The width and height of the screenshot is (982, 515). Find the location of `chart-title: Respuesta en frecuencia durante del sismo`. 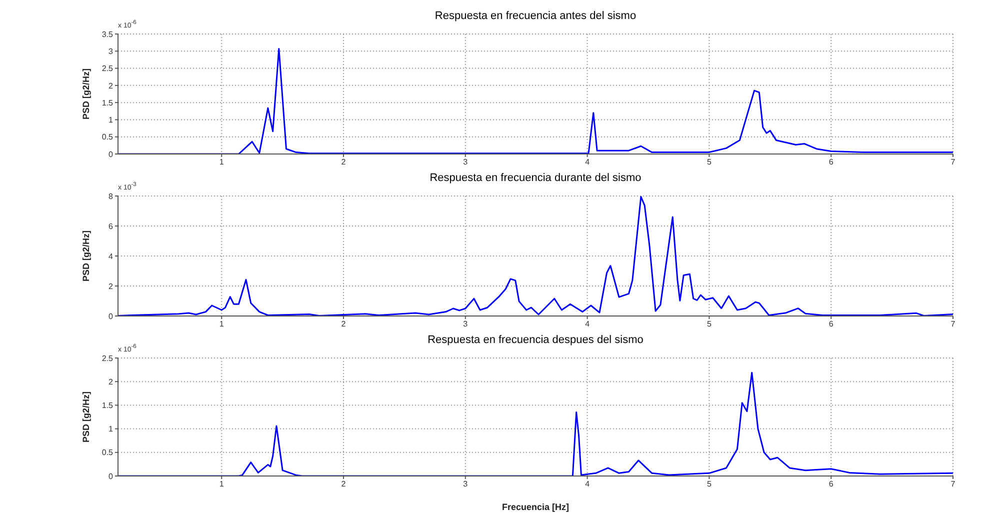

chart-title: Respuesta en frecuencia durante del sismo is located at coordinates (536, 178).